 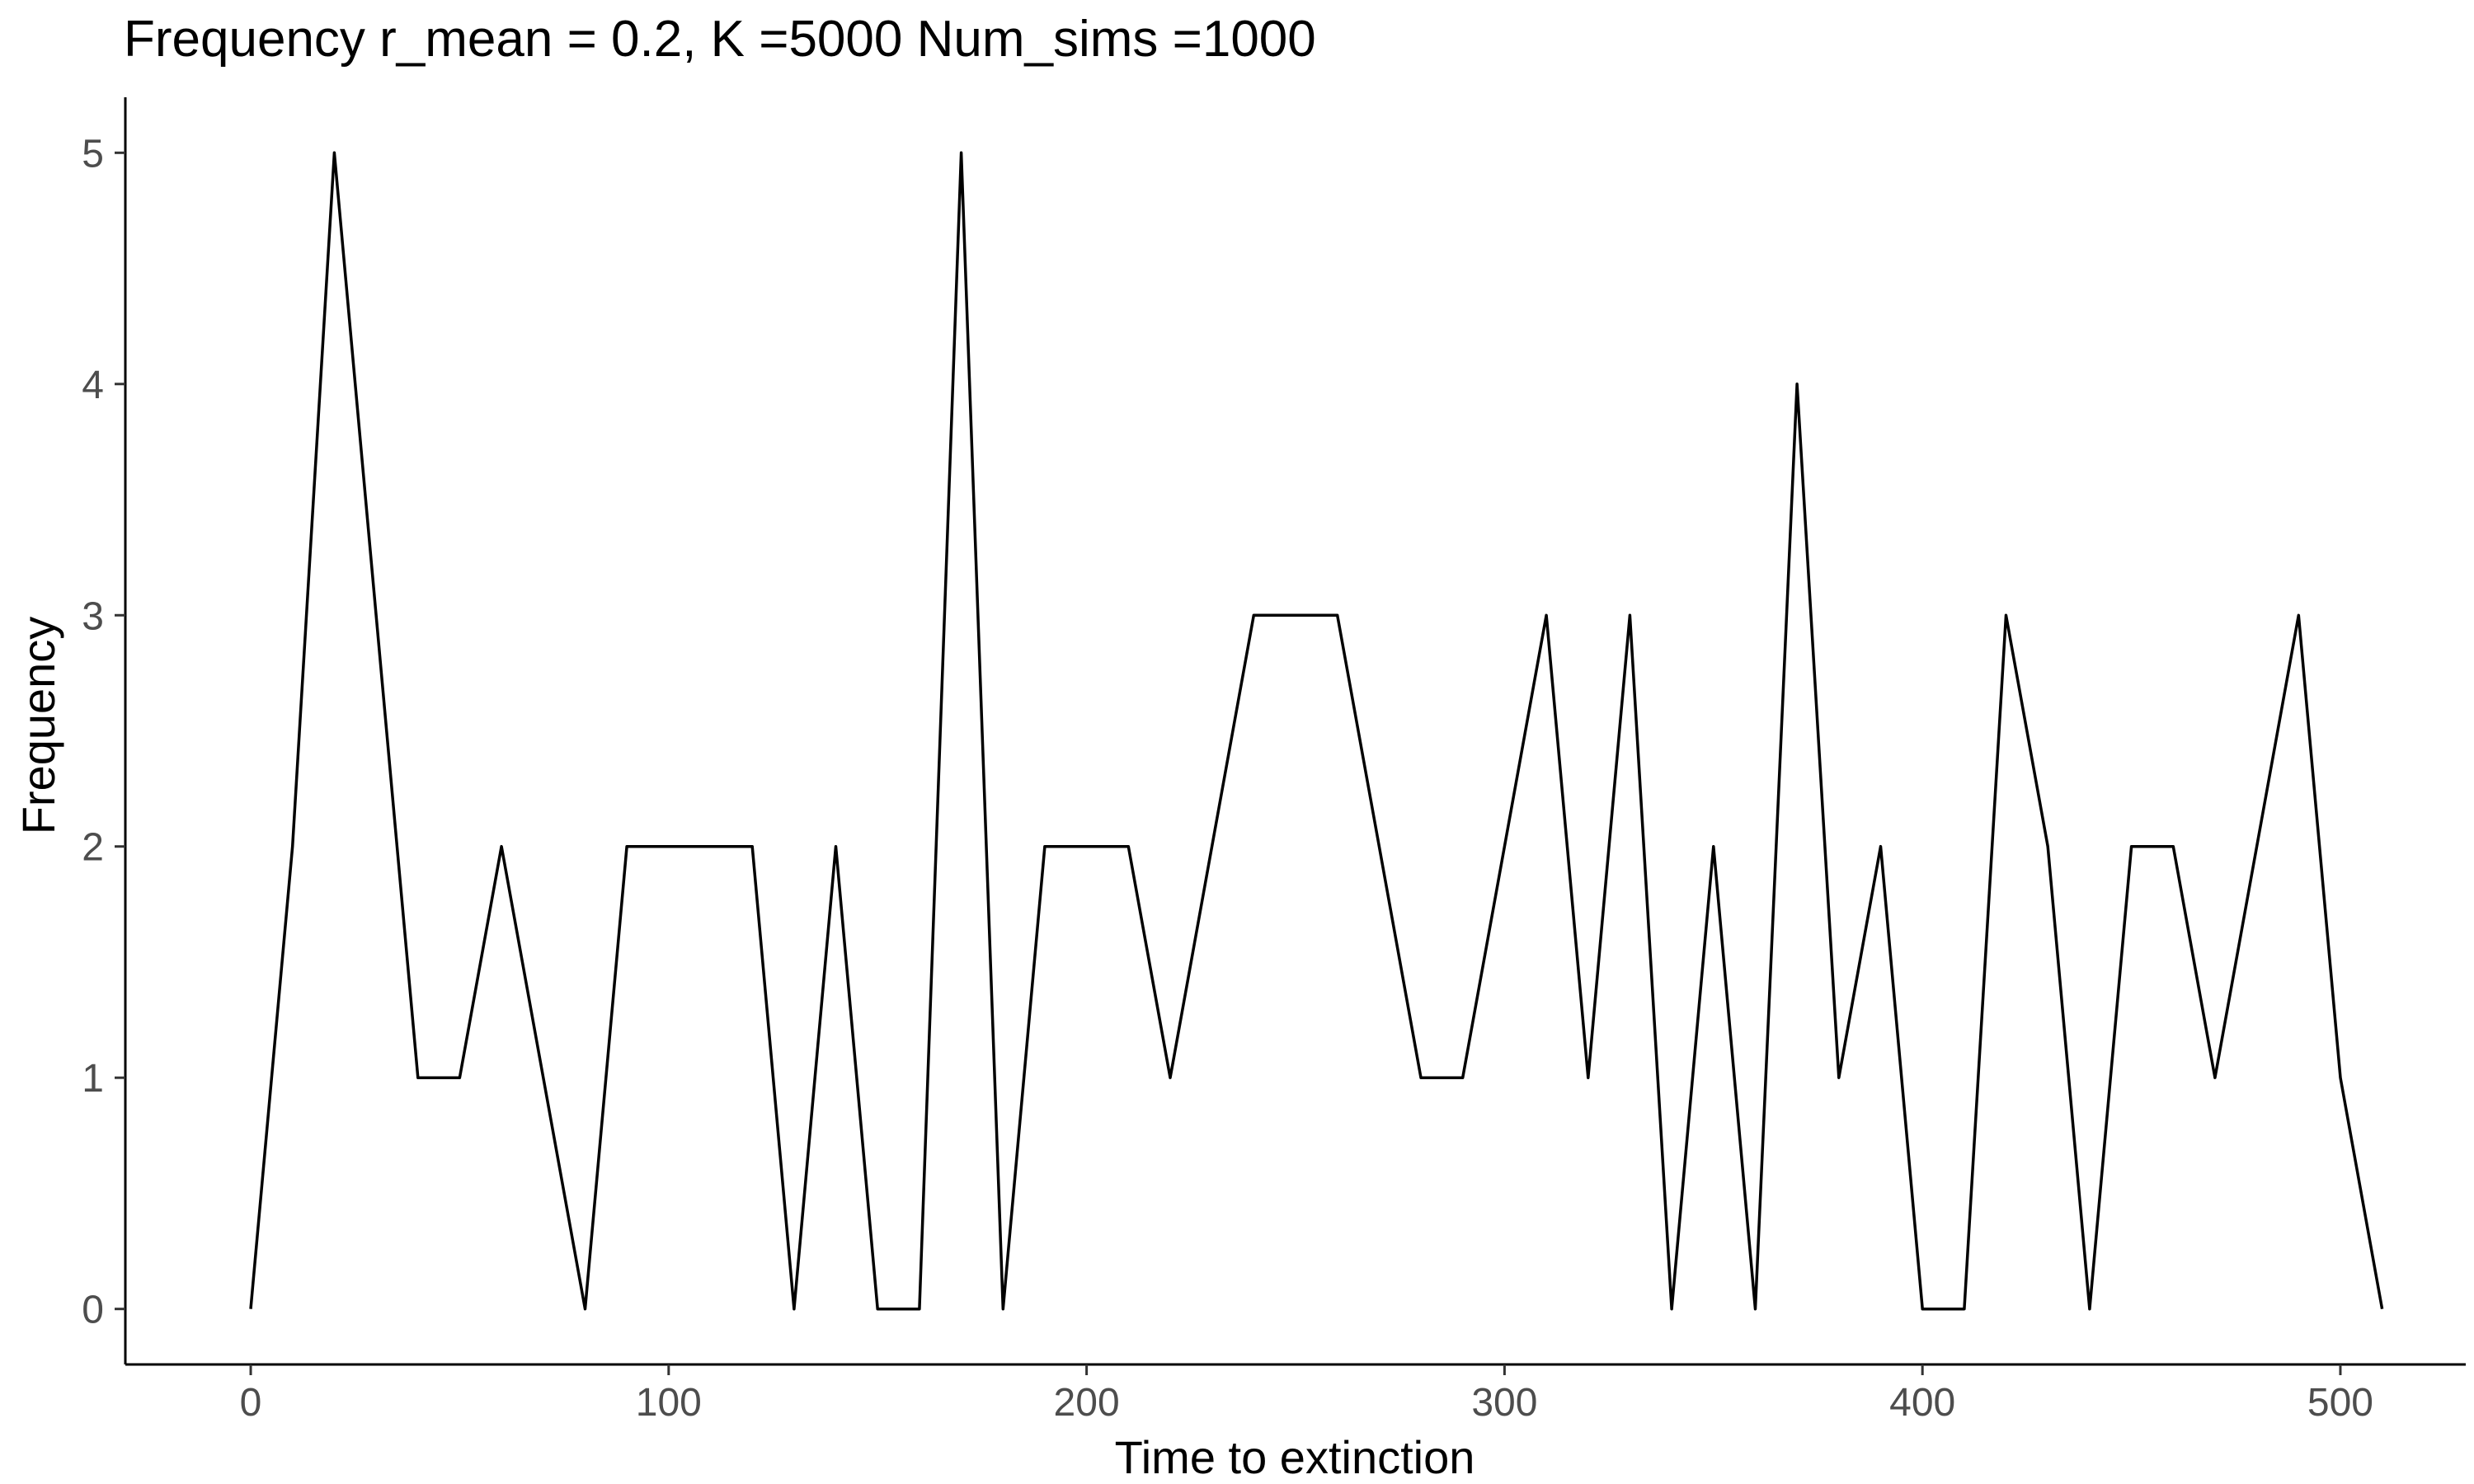 I want to click on y-tick-label: 5, so click(x=93, y=154).